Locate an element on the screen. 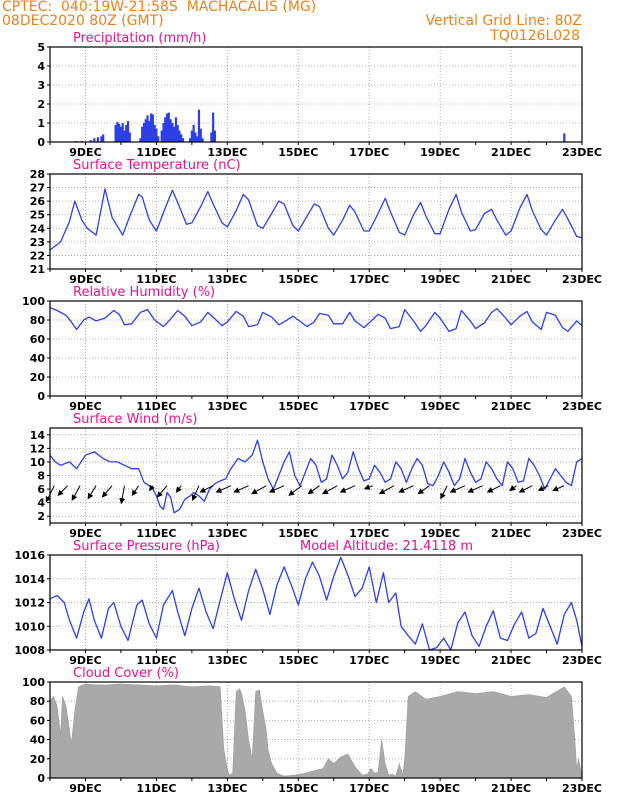 The height and width of the screenshot is (800, 618). wind-xtick-label: 9DEC is located at coordinates (85, 533).